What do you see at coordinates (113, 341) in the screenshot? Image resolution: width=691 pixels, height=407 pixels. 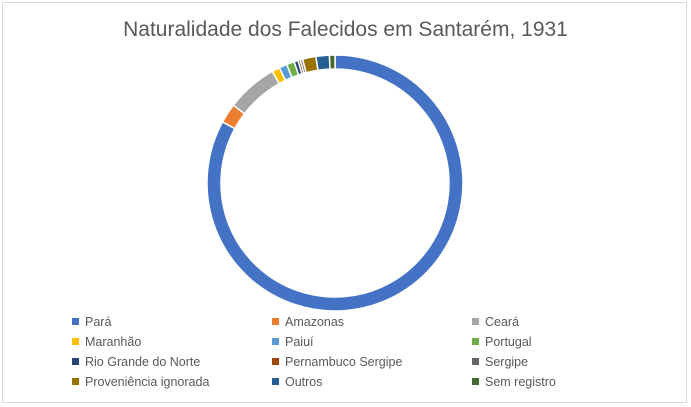 I see `legend-label: Maranhão` at bounding box center [113, 341].